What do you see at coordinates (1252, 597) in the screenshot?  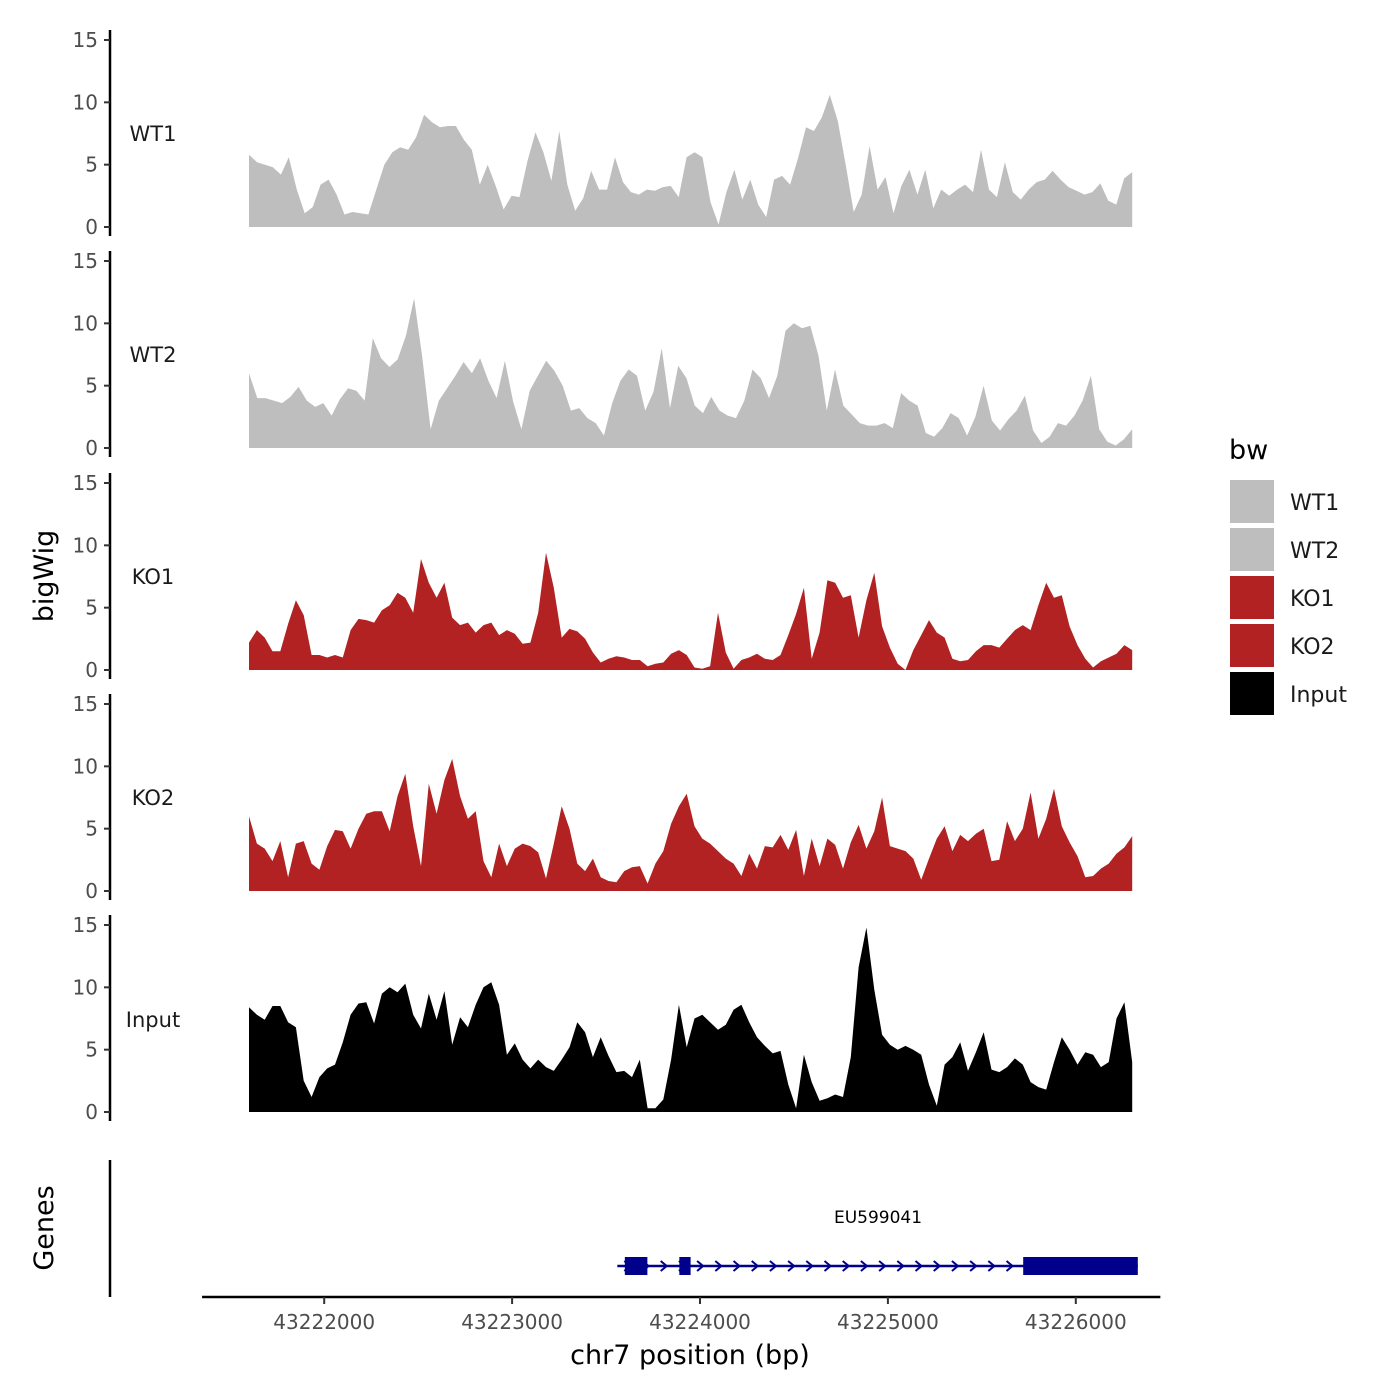 I see `legend-swatch-ko1` at bounding box center [1252, 597].